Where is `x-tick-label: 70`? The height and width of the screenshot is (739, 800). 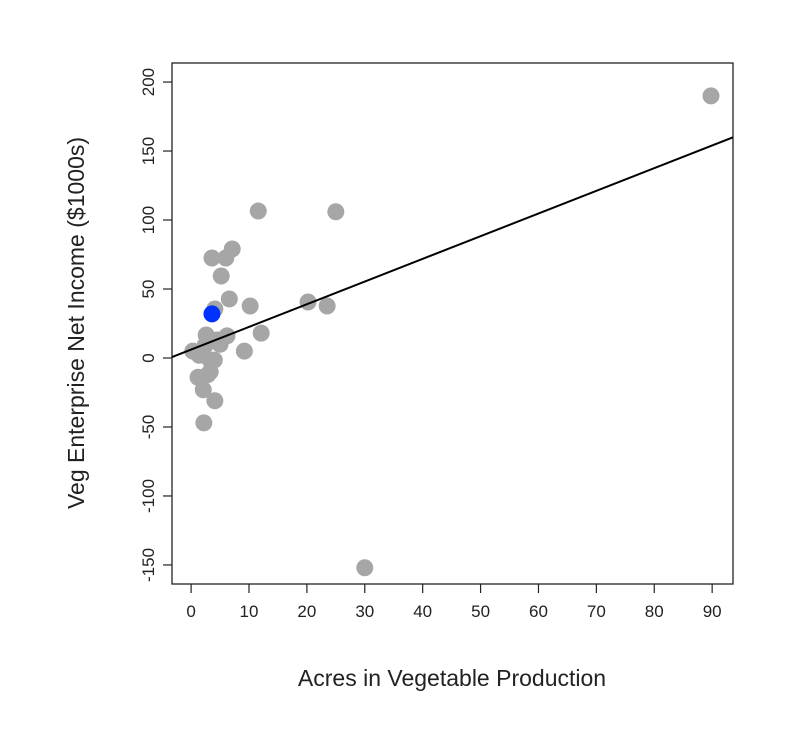
x-tick-label: 70 is located at coordinates (596, 611).